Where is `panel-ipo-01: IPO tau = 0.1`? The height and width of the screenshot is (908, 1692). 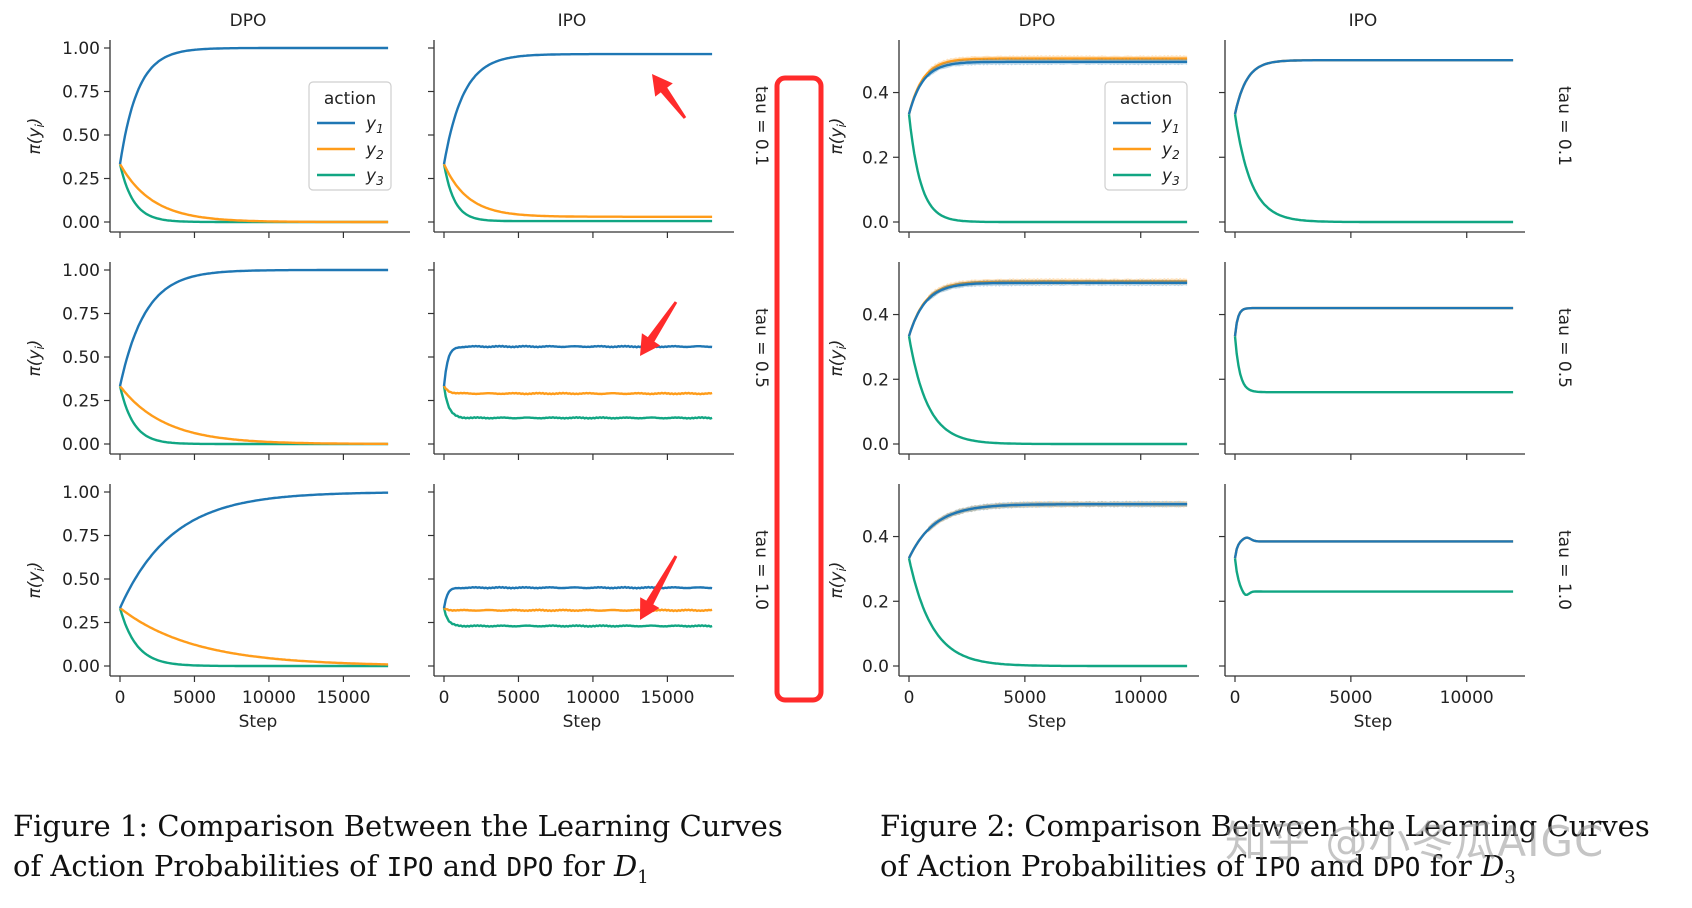 panel-ipo-01: IPO tau = 0.1 is located at coordinates (1396, 124).